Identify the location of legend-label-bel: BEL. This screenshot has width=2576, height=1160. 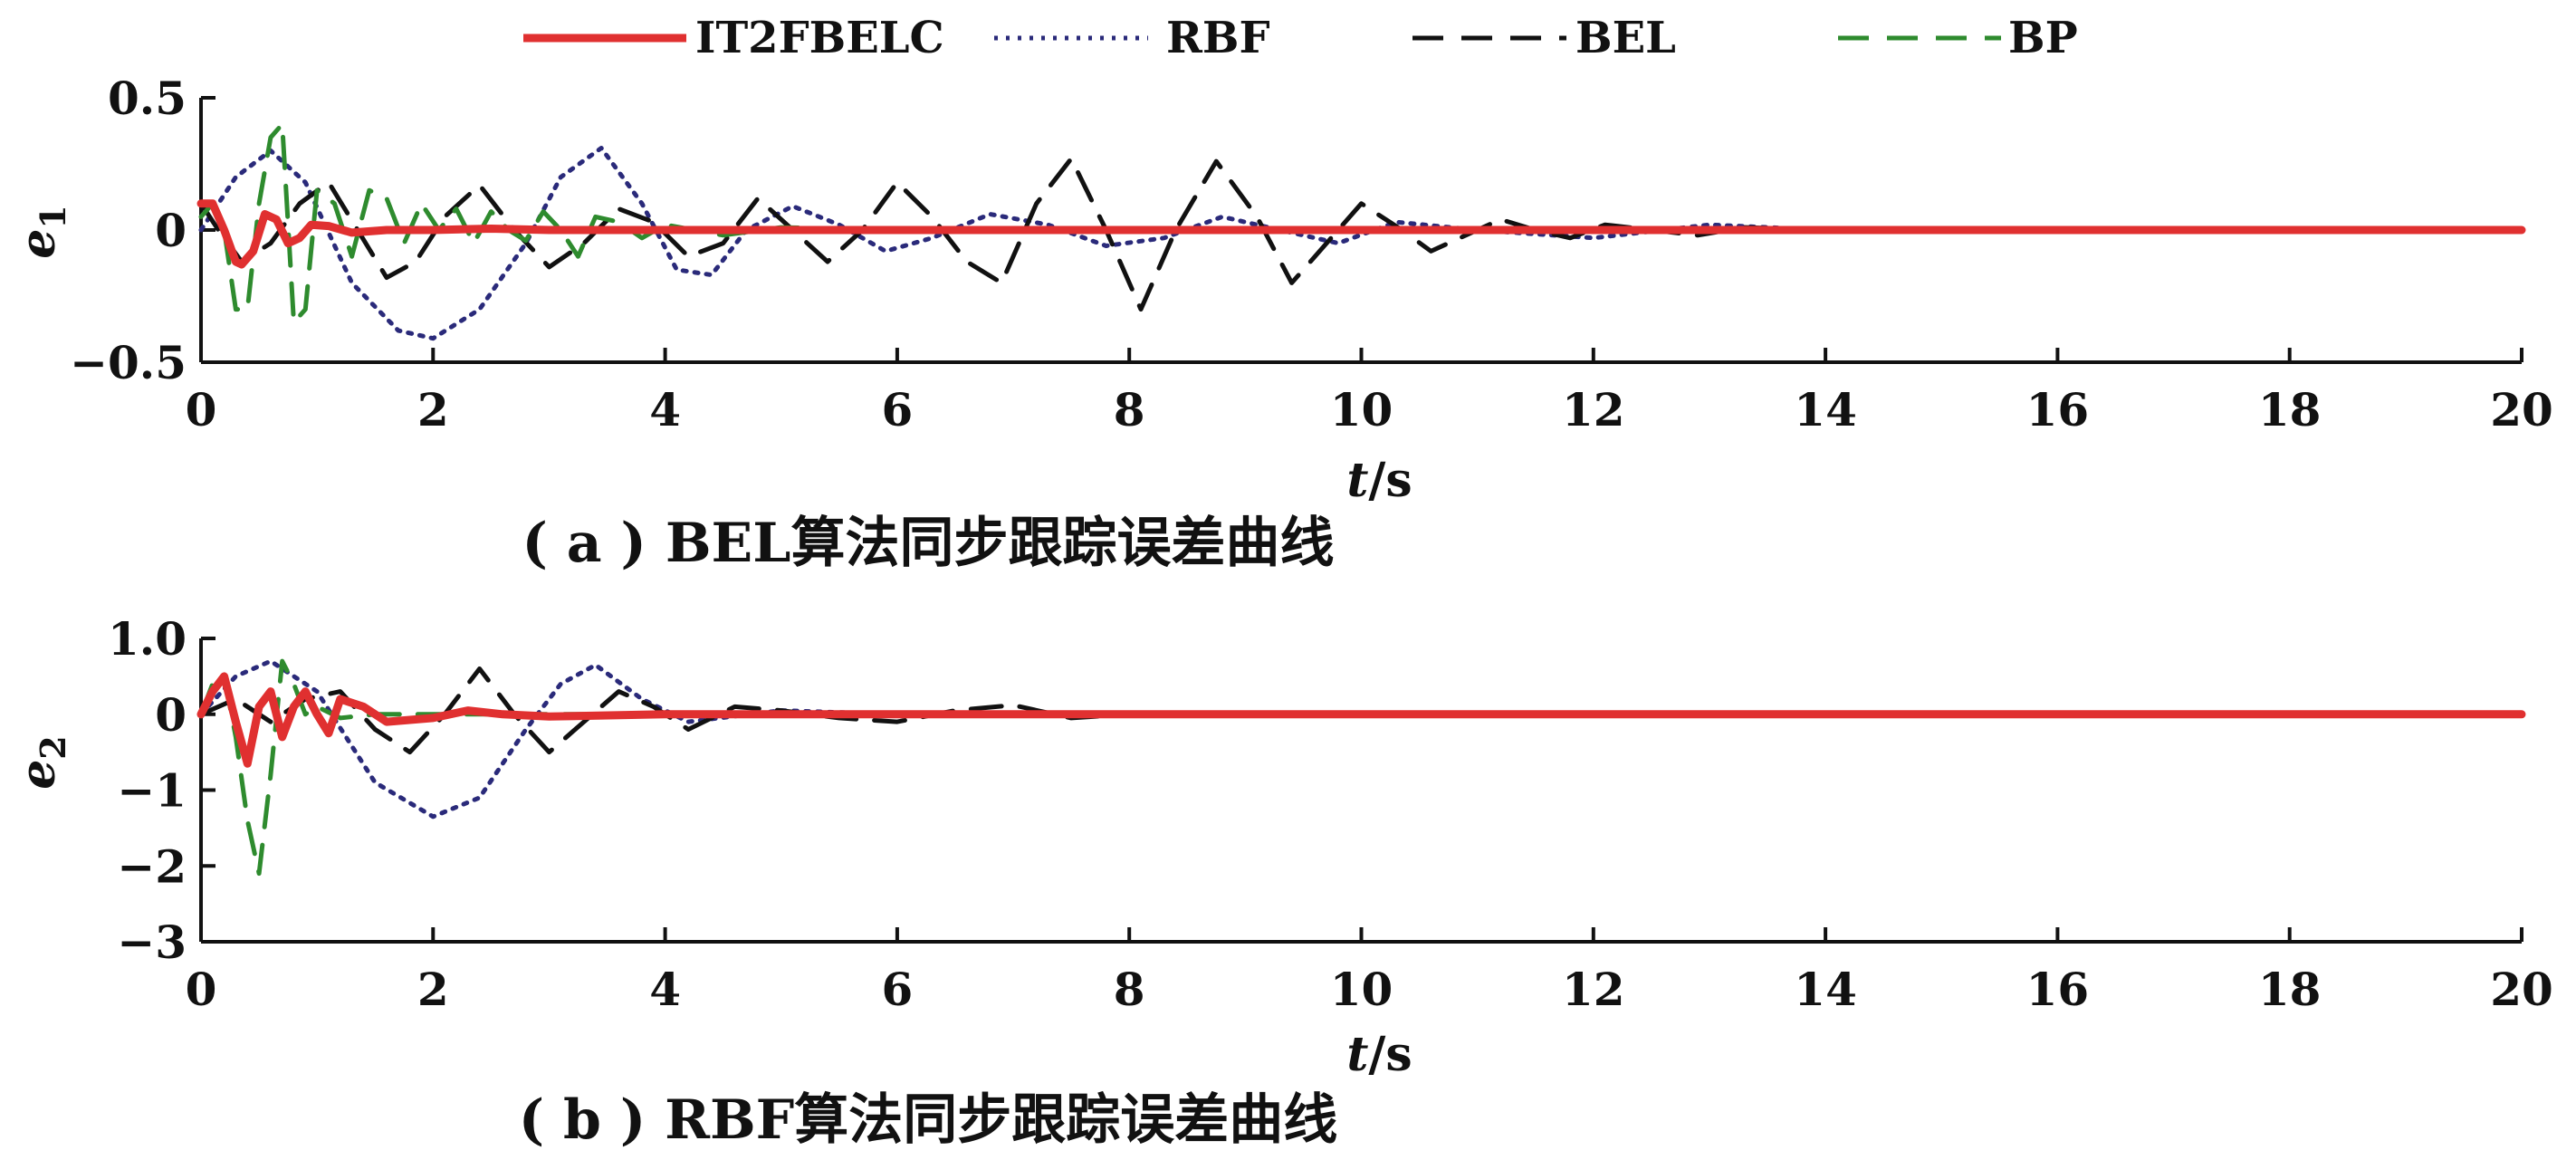
(1625, 38).